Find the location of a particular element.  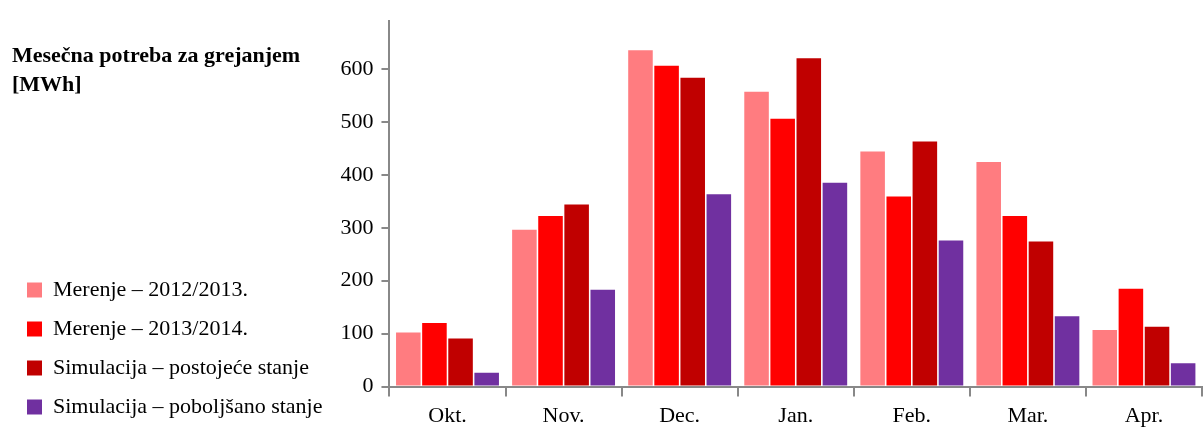

x-tick-label: Dec. is located at coordinates (680, 414).